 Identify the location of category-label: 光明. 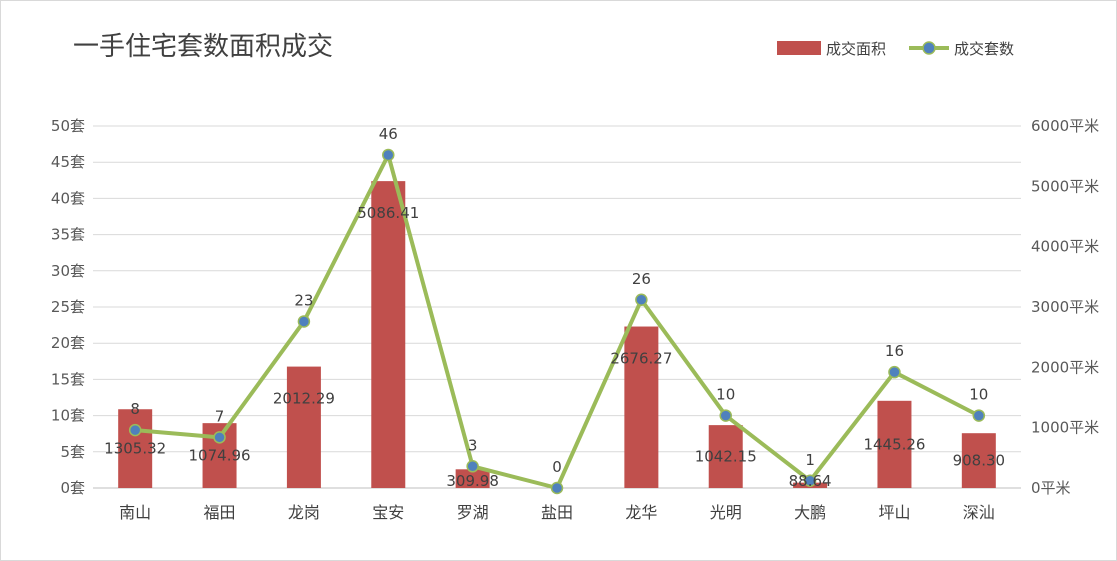
(726, 512).